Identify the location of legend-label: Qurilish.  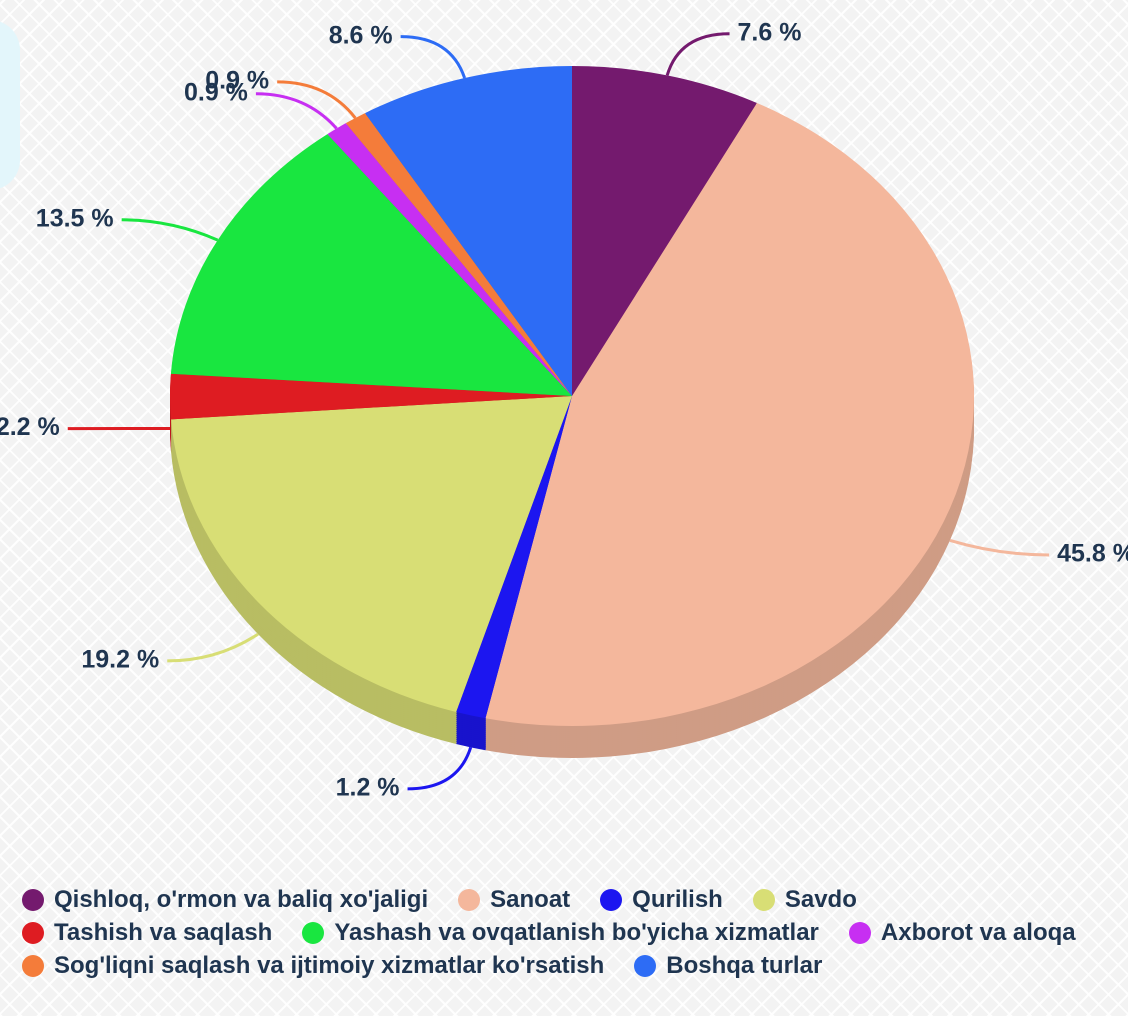
(677, 899).